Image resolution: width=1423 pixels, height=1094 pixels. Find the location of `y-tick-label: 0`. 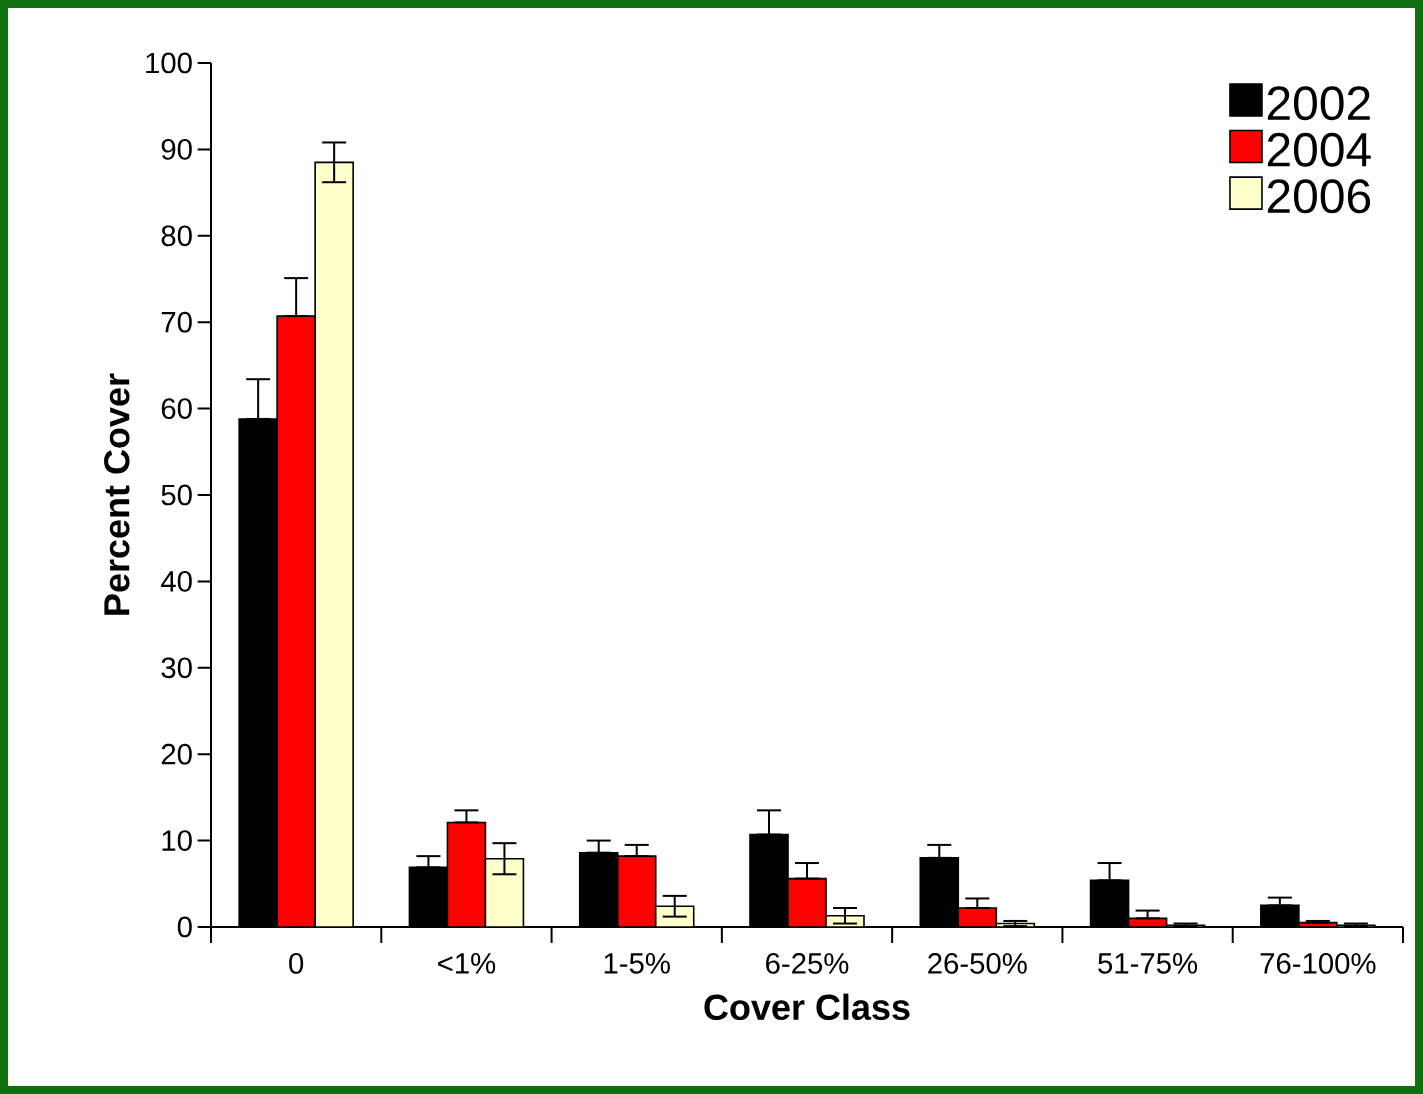

y-tick-label: 0 is located at coordinates (184, 927).